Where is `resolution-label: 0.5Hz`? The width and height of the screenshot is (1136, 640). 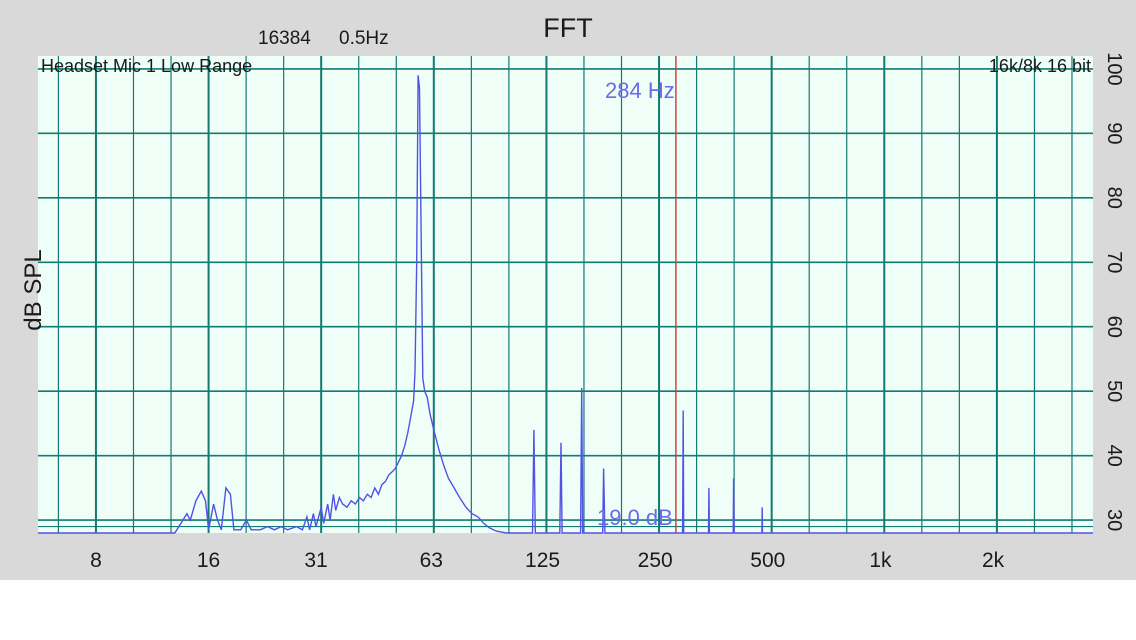 resolution-label: 0.5Hz is located at coordinates (364, 38).